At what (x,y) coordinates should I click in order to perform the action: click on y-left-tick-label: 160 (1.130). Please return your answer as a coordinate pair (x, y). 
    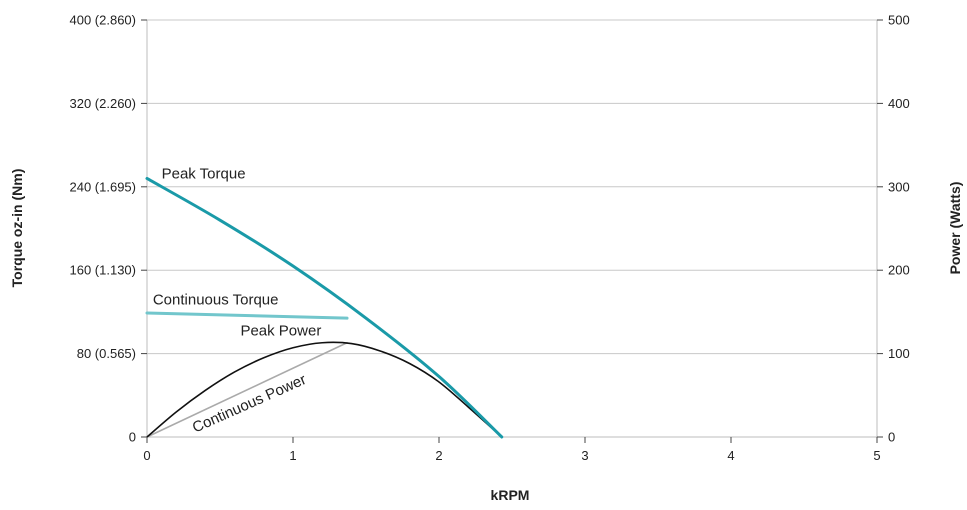
    Looking at the image, I should click on (103, 270).